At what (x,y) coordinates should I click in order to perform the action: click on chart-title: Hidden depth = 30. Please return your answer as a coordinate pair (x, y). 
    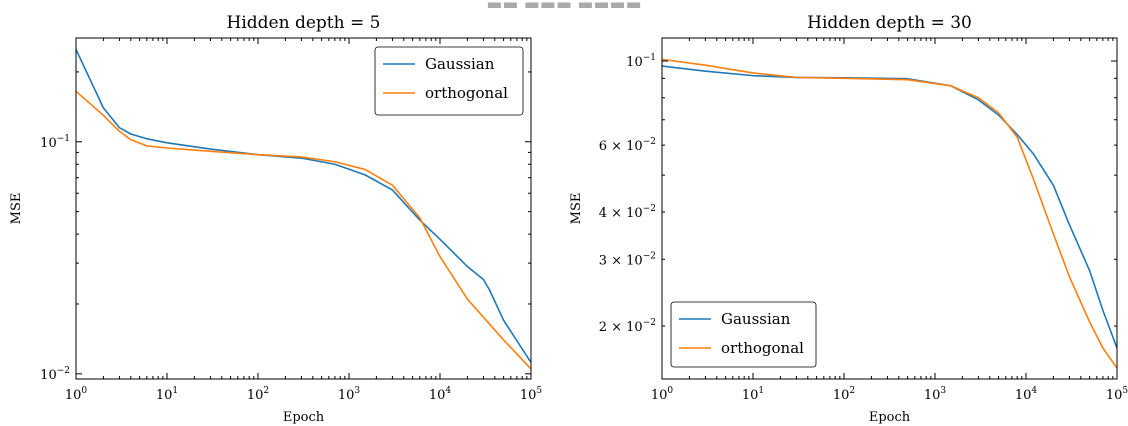
    Looking at the image, I should click on (889, 23).